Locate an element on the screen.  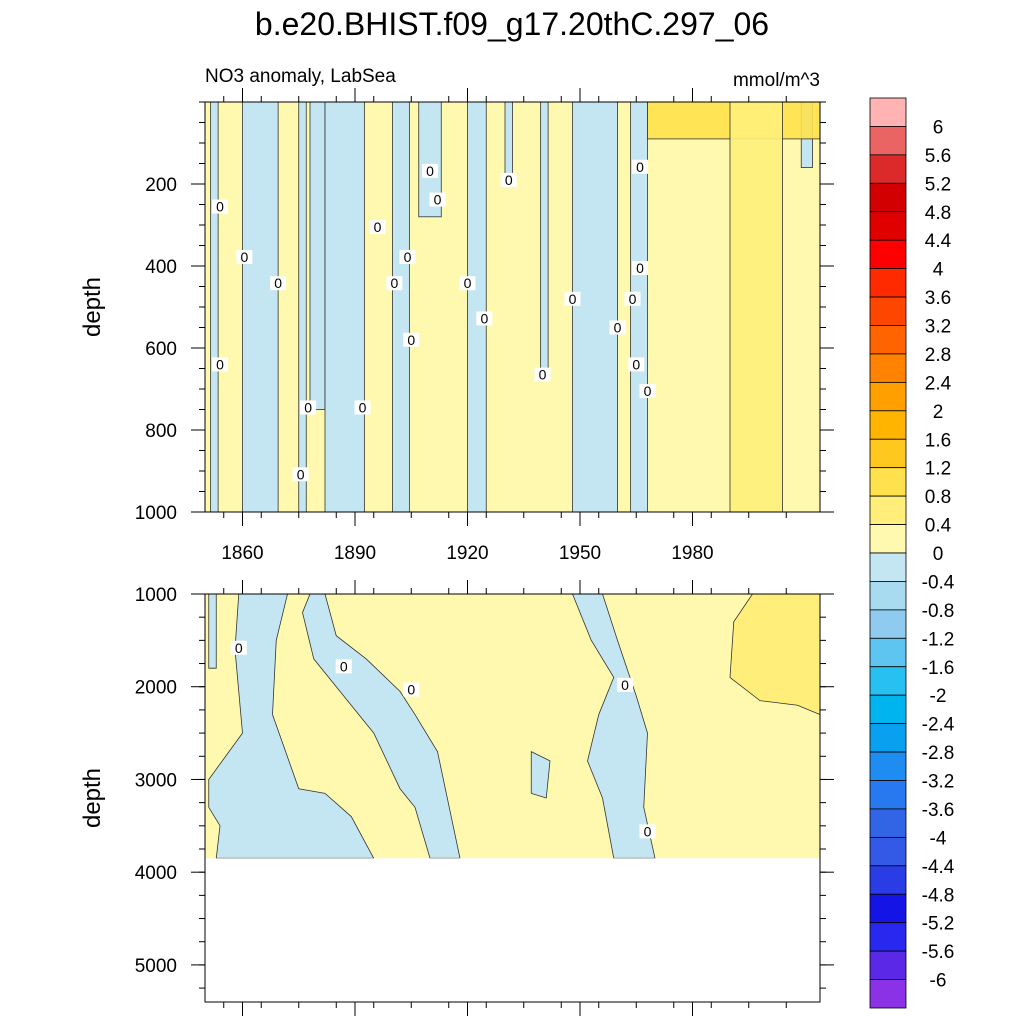
colorbar-label: 2.4 is located at coordinates (938, 383).